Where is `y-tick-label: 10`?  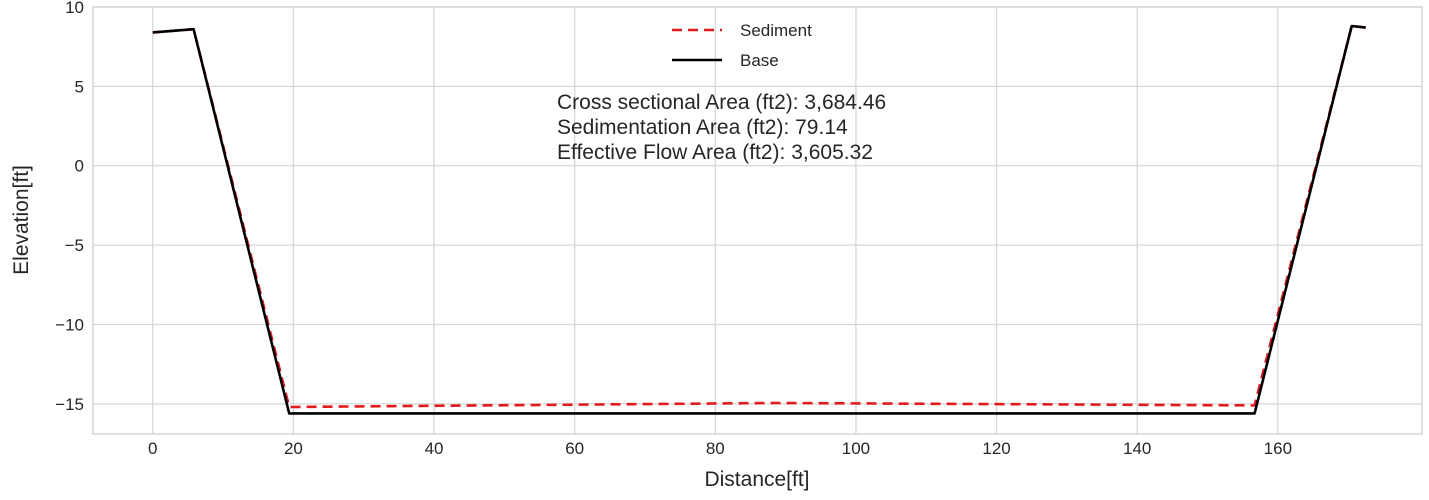 y-tick-label: 10 is located at coordinates (74, 8).